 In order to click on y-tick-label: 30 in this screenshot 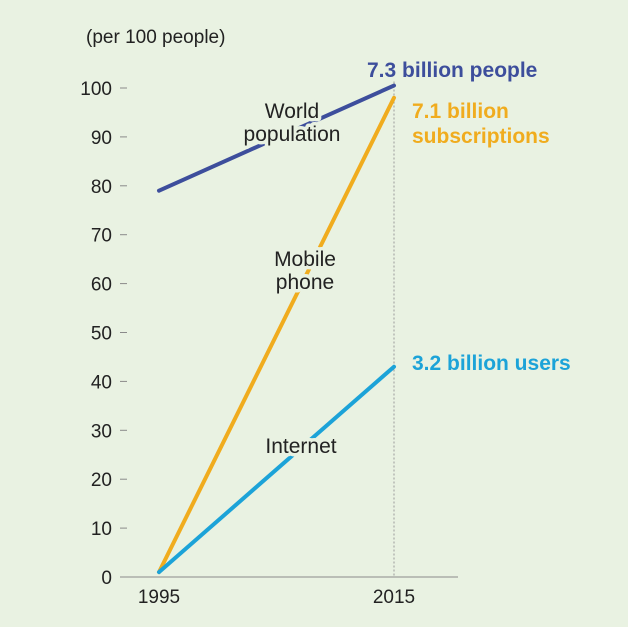, I will do `click(101, 431)`.